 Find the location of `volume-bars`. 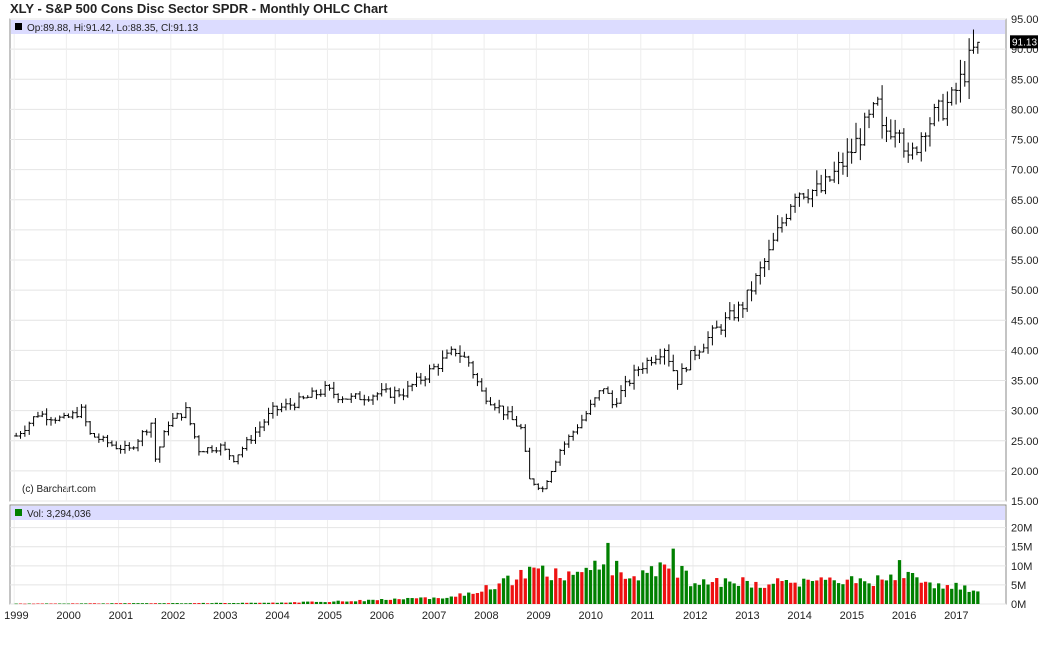

volume-bars is located at coordinates (497, 573).